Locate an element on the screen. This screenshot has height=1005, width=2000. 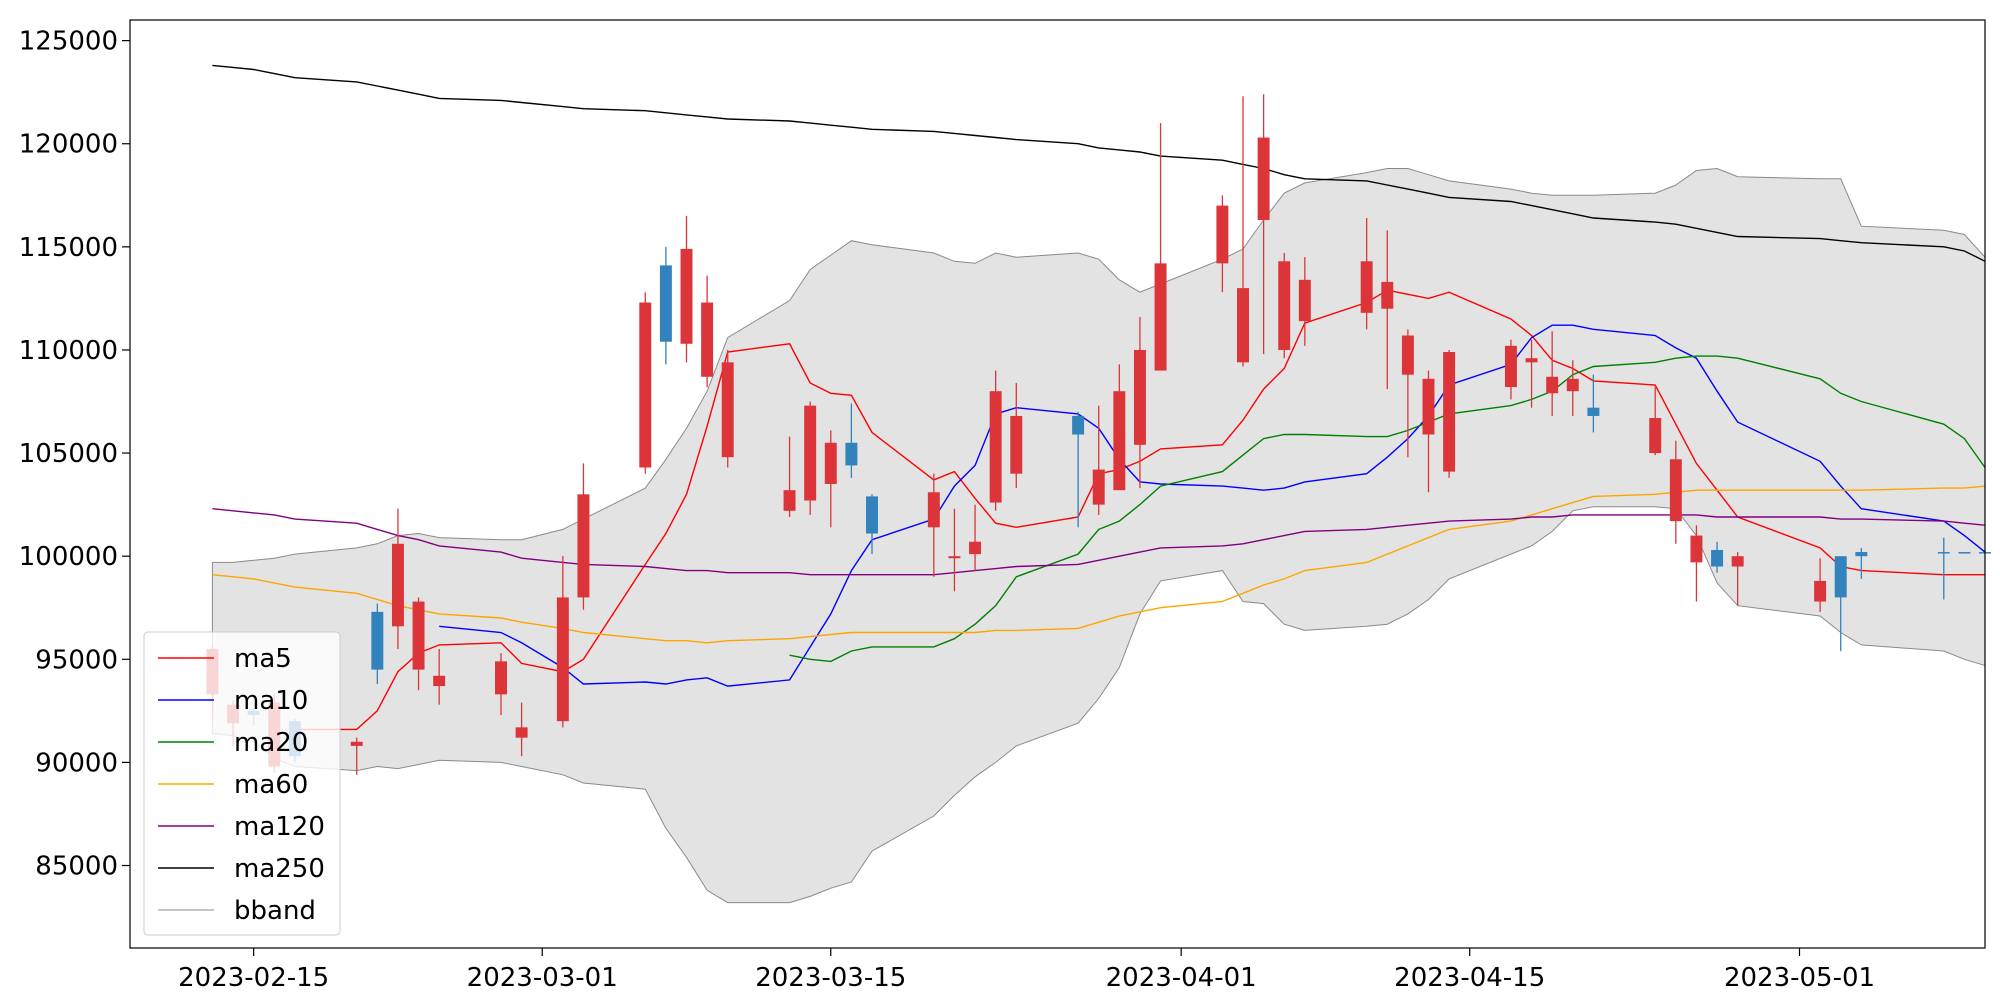
legend: ma5 ma10 ma20 ma60 ma120 ma250 bband is located at coordinates (242, 783).